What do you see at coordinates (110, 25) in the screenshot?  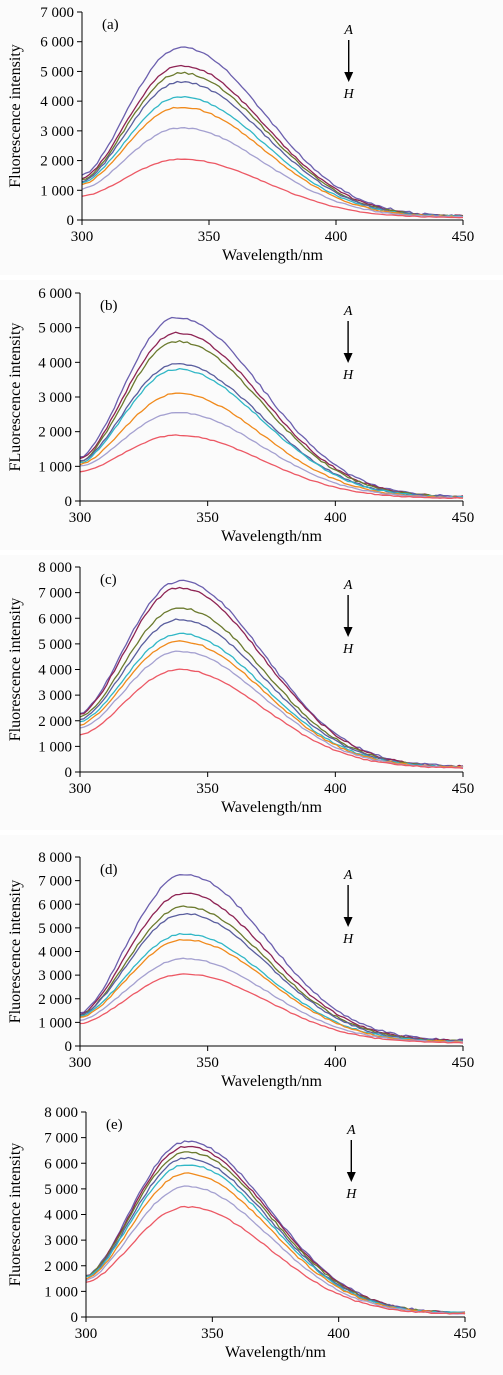 I see `panel-label: (a)` at bounding box center [110, 25].